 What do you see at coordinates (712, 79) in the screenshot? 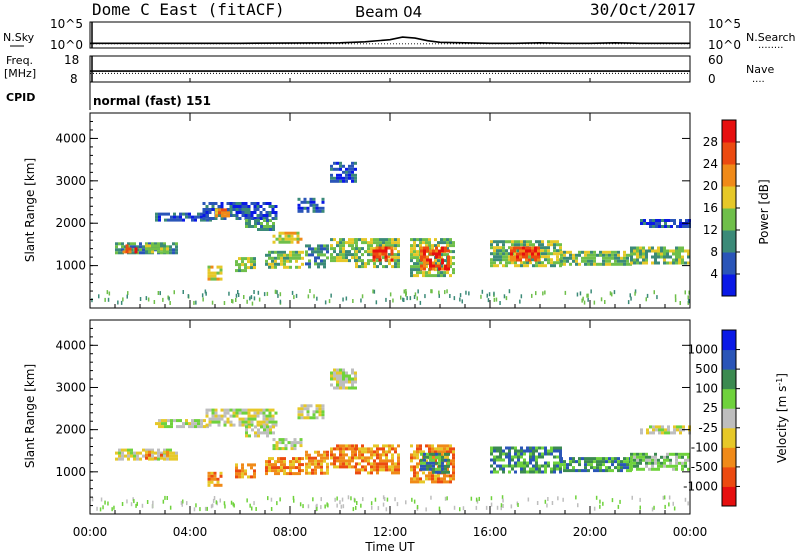
I see `freq-right-tick-bottom: 0` at bounding box center [712, 79].